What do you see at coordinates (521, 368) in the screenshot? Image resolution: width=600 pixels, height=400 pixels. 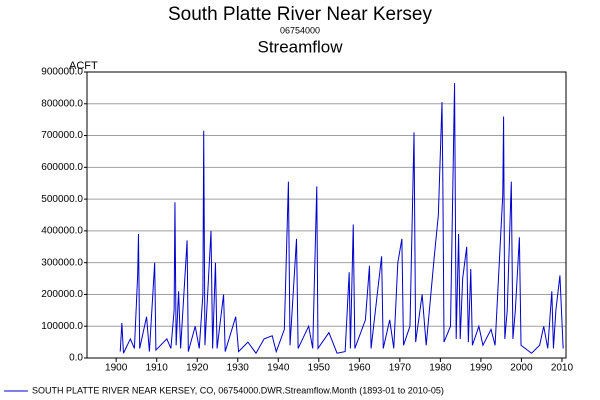 I see `x-tick-label: 2000` at bounding box center [521, 368].